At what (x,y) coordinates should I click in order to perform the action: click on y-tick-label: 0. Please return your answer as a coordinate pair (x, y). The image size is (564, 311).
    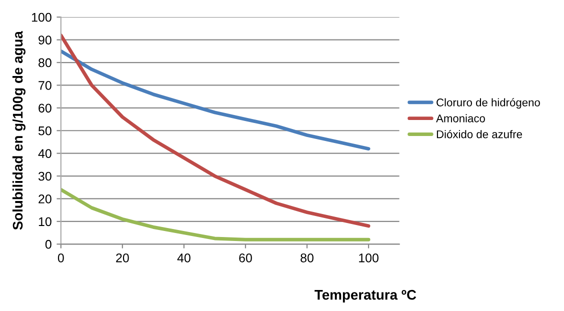
    Looking at the image, I should click on (48, 244).